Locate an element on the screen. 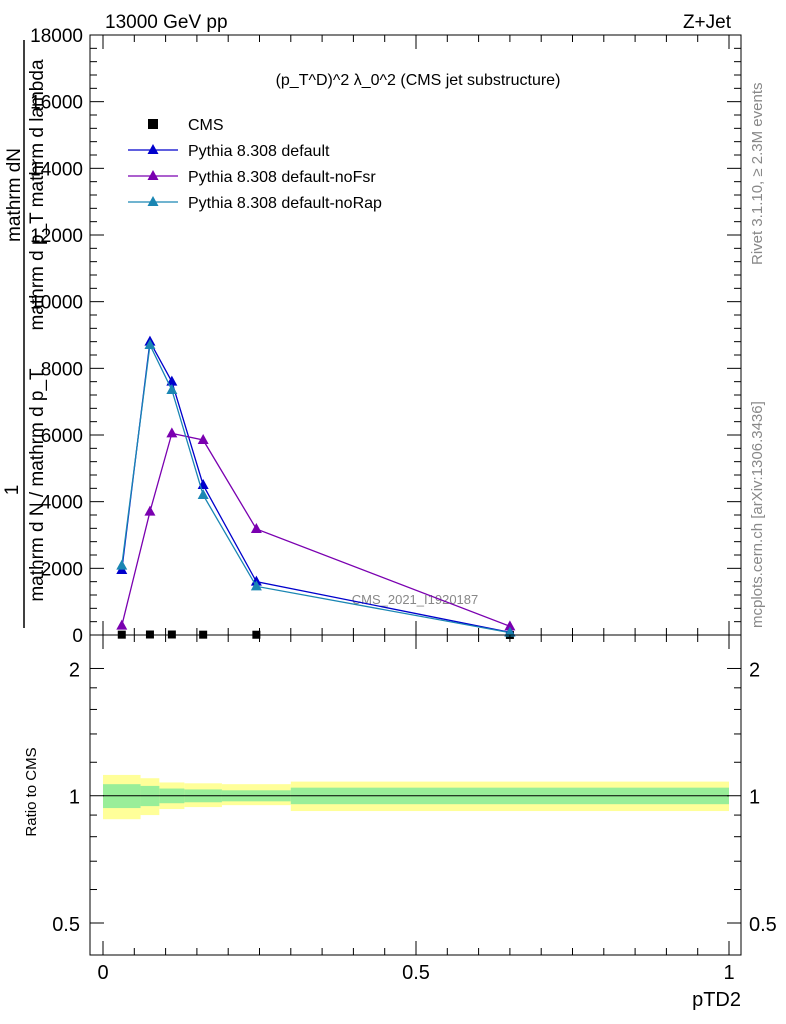 Image resolution: width=786 pixels, height=1024 pixels. ratio-ytick-label-left: 2 is located at coordinates (74, 670).